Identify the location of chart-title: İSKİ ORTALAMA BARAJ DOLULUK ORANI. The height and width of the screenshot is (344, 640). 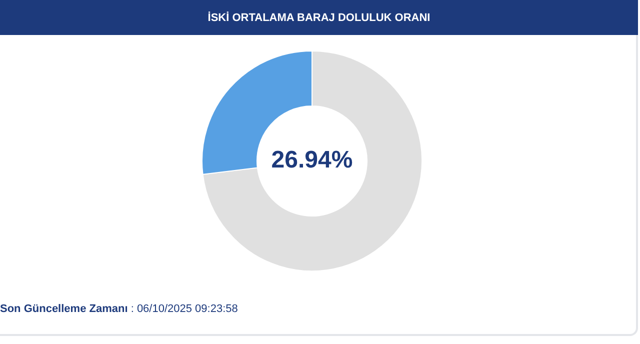
(319, 17).